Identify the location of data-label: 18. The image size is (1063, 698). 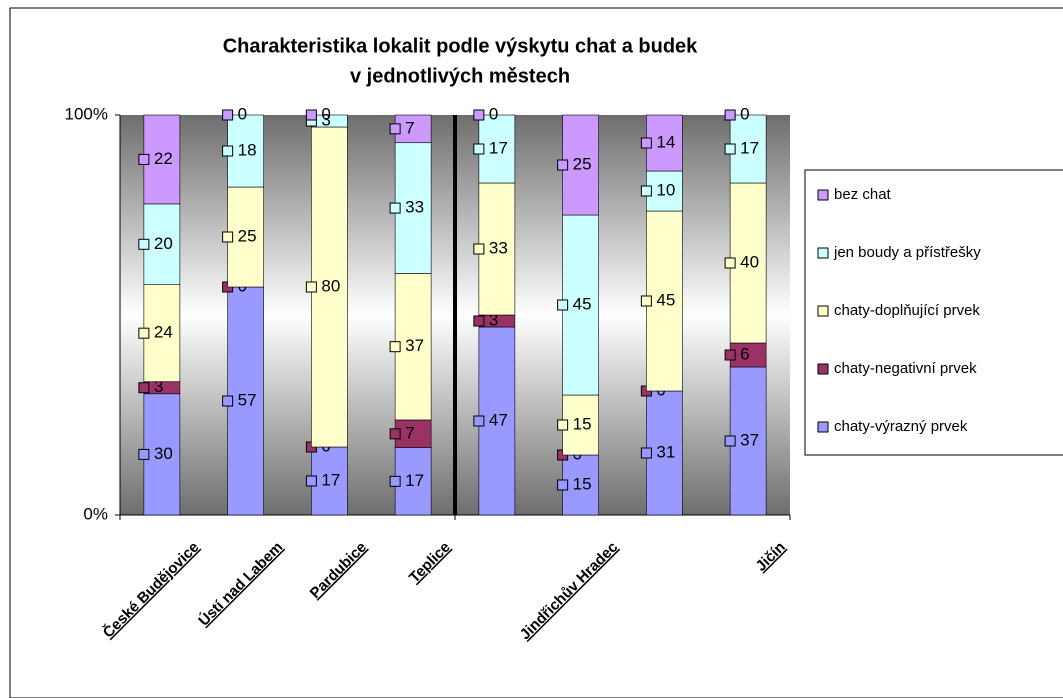
(247, 149).